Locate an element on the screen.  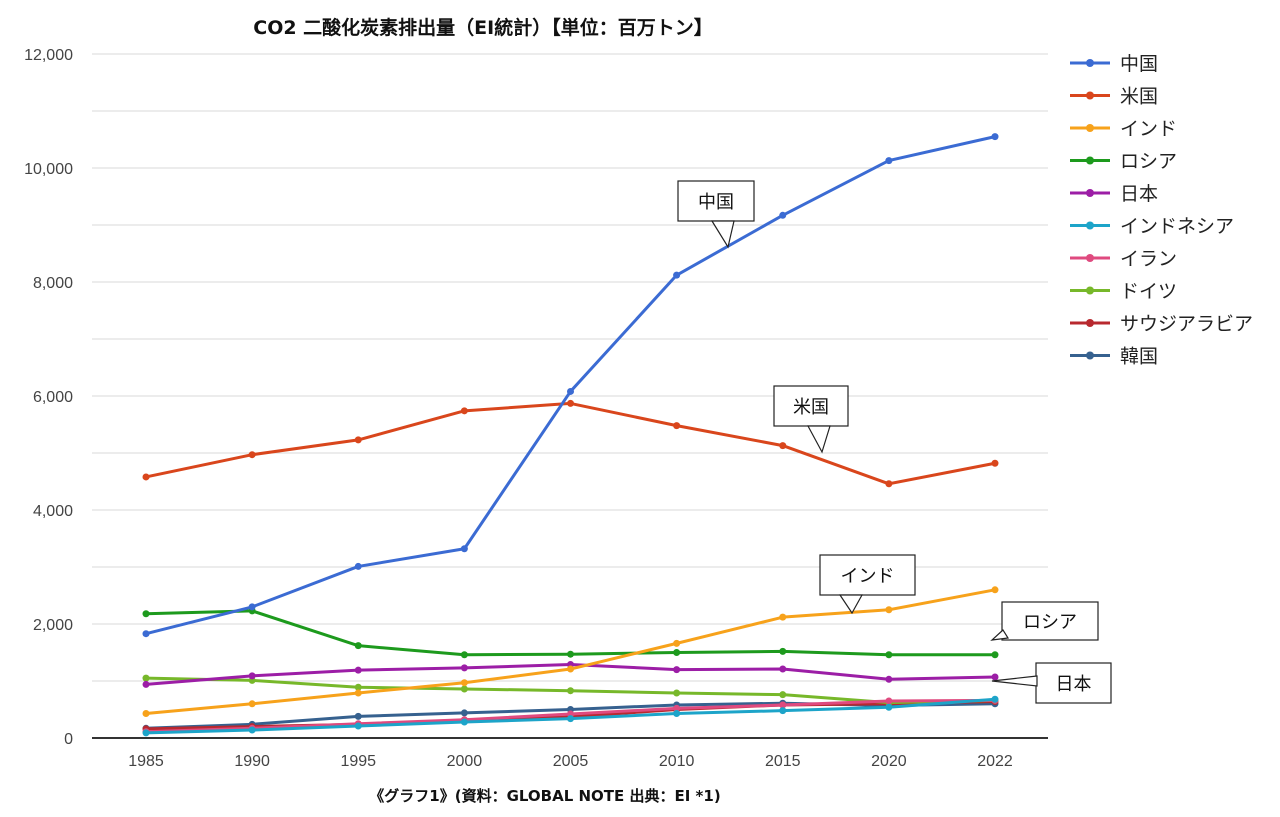
series-line is located at coordinates (570, 443).